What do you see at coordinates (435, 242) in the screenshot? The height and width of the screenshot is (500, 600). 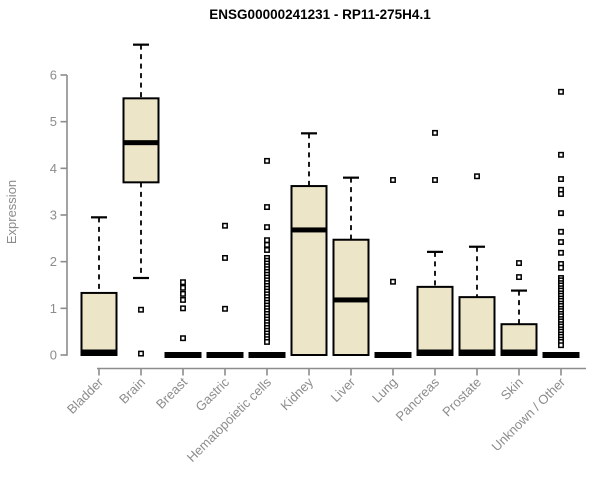 I see `box-pancreas` at bounding box center [435, 242].